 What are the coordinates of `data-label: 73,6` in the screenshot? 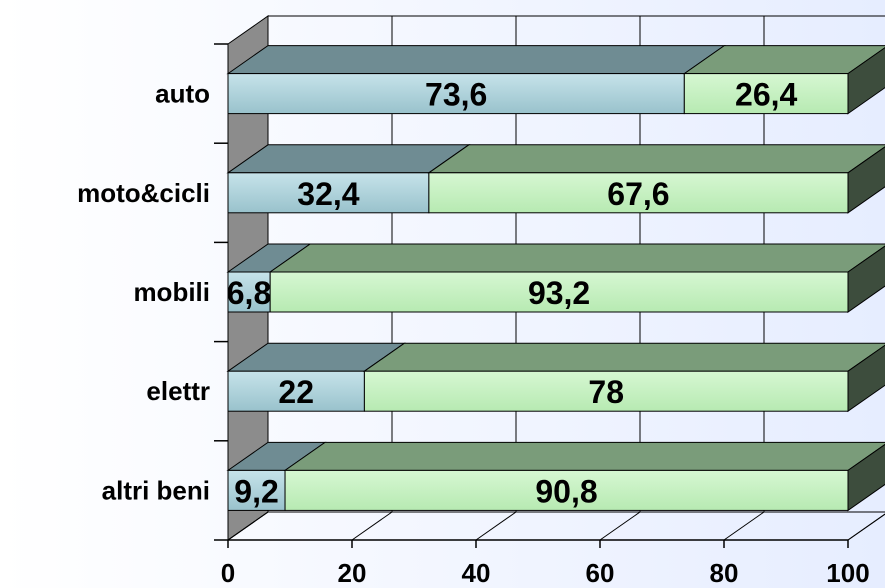 It's located at (456, 95).